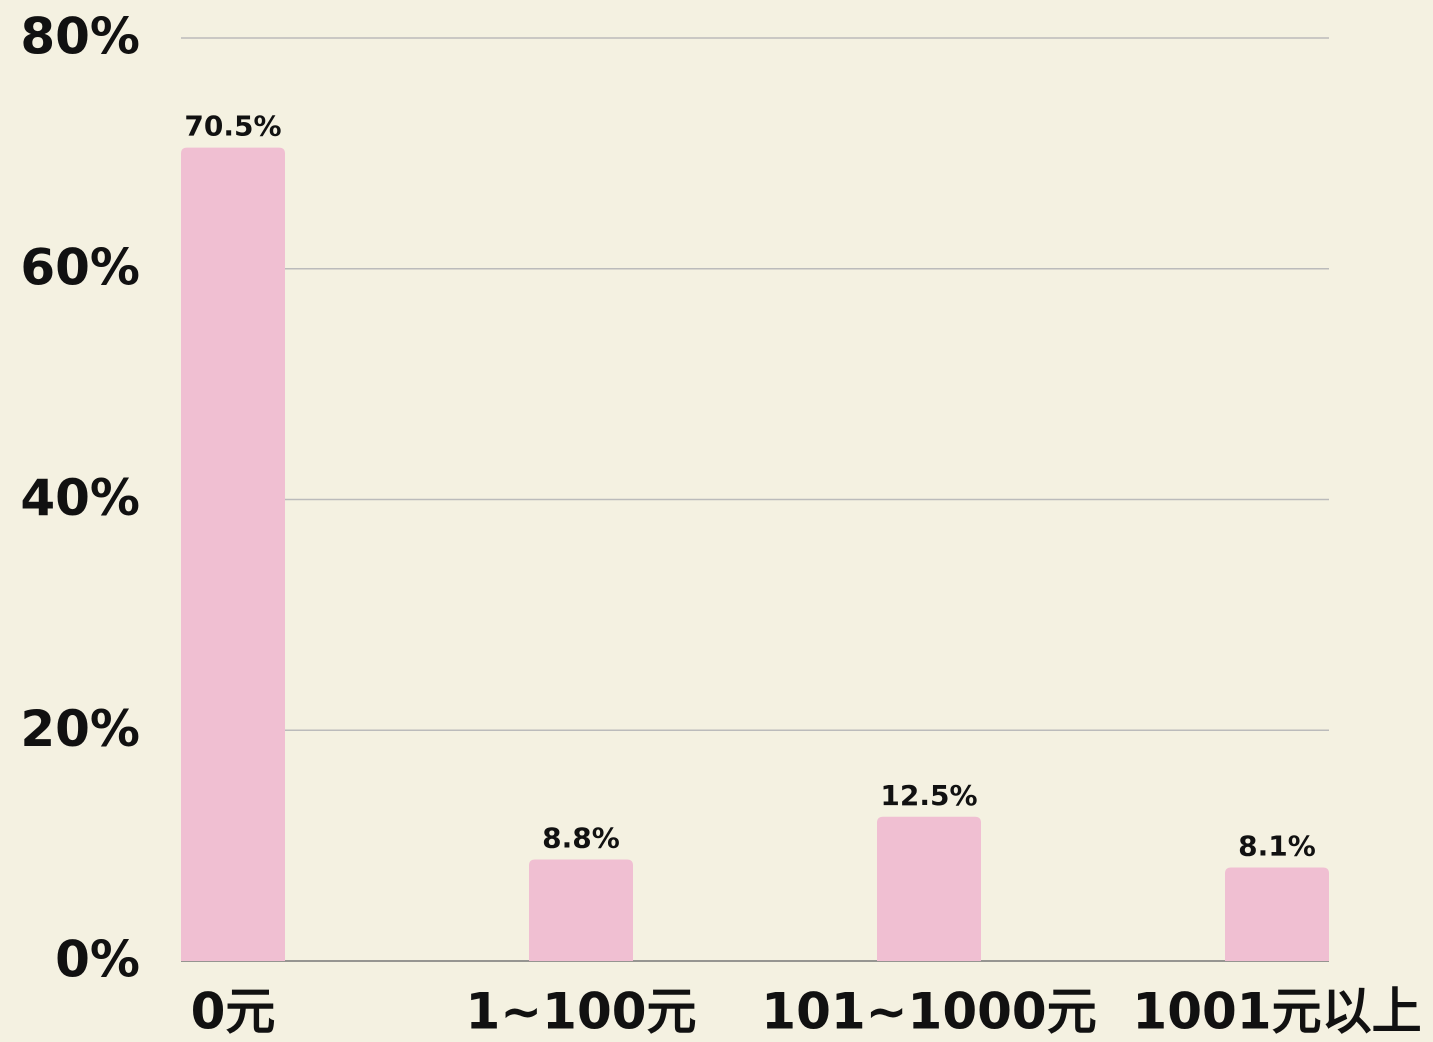 The width and height of the screenshot is (1433, 1042). What do you see at coordinates (233, 1012) in the screenshot?
I see `x-tick-label: 0元` at bounding box center [233, 1012].